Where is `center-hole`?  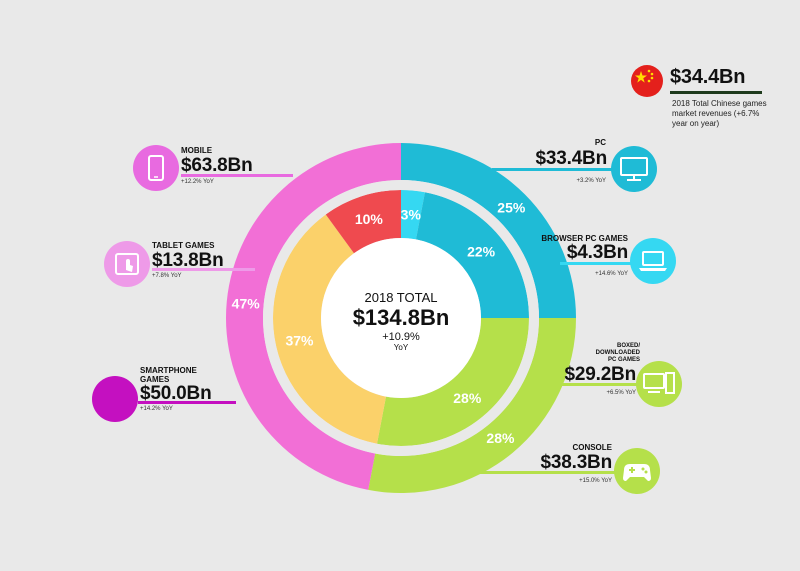
center-hole is located at coordinates (401, 318).